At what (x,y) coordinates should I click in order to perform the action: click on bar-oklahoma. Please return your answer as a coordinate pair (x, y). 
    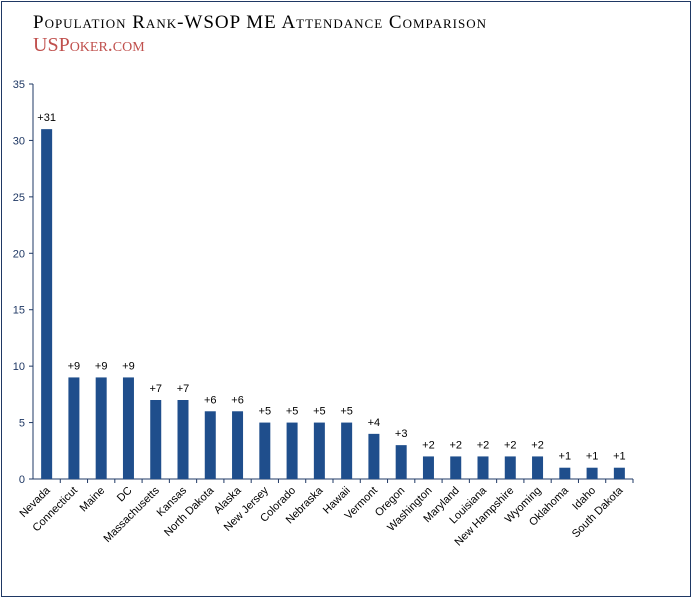
    Looking at the image, I should click on (565, 473).